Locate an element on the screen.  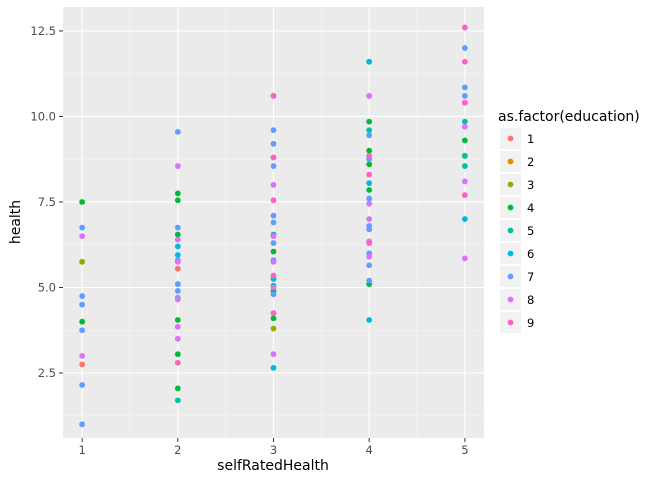
x-axis: 1 2 3 4 5 is located at coordinates (273, 447).